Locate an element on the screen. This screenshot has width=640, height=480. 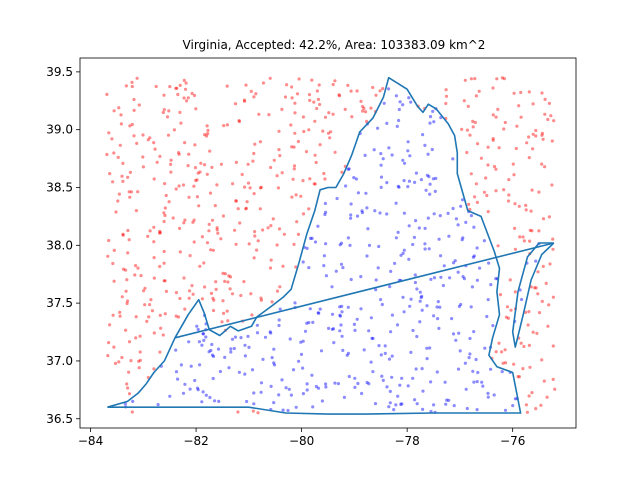
y-tick-label: 39.0 is located at coordinates (59, 130).